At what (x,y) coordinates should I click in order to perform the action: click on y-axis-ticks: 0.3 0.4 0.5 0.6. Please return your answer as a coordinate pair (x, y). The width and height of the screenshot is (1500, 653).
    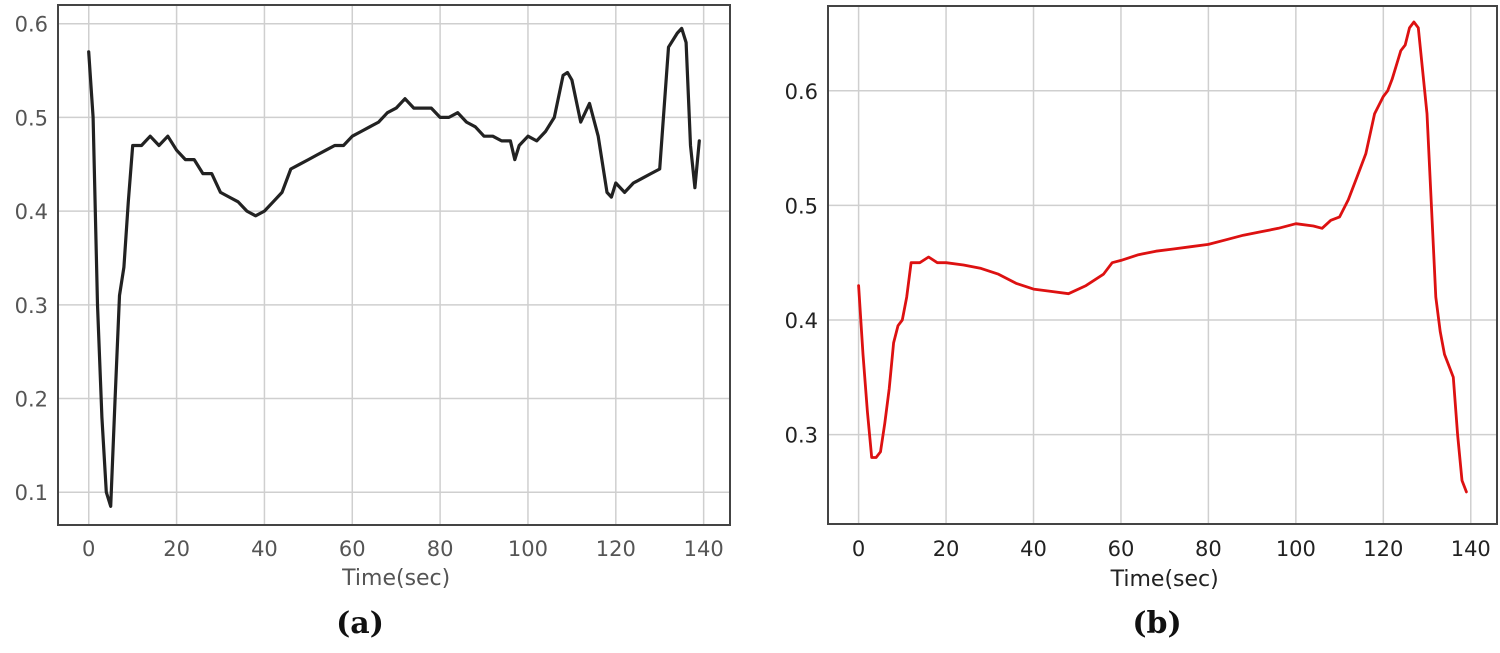
    Looking at the image, I should click on (801, 264).